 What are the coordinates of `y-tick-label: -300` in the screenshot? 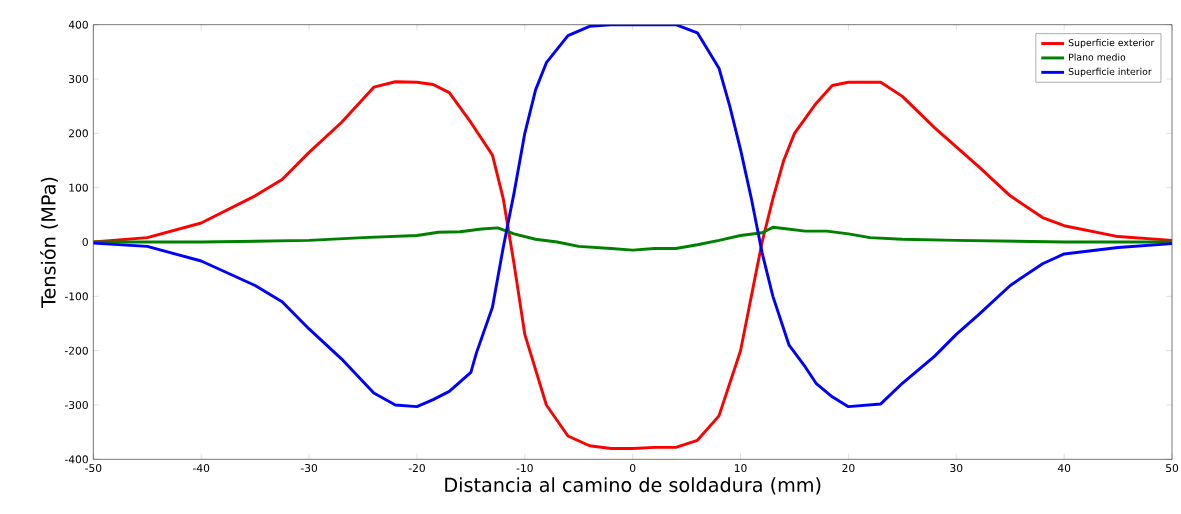 It's located at (76, 405).